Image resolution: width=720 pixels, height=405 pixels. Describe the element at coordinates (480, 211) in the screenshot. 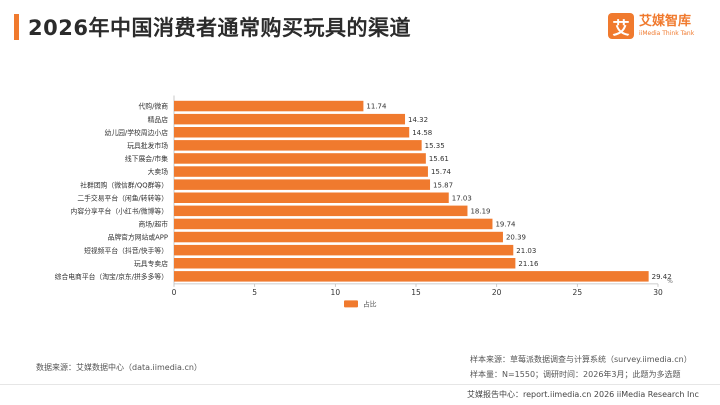

I see `value-label: 18.19` at that location.